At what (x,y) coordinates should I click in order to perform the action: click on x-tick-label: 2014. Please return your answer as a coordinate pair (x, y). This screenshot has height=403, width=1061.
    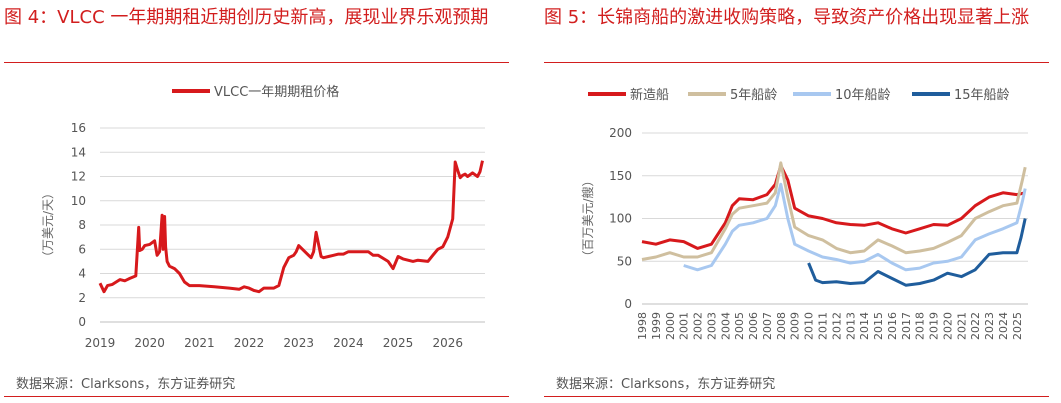
    Looking at the image, I should click on (864, 326).